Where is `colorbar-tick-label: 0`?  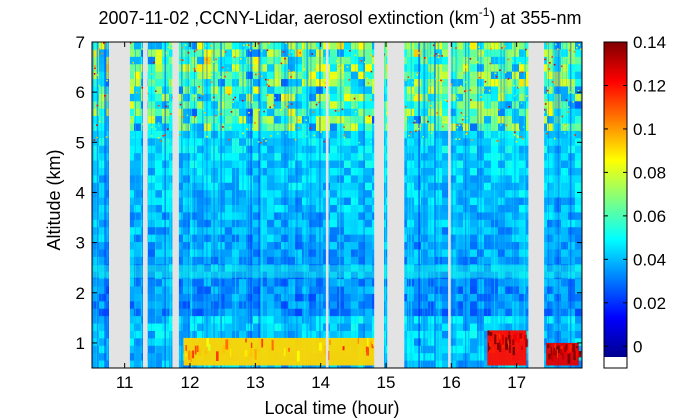
colorbar-tick-label: 0 is located at coordinates (637, 346).